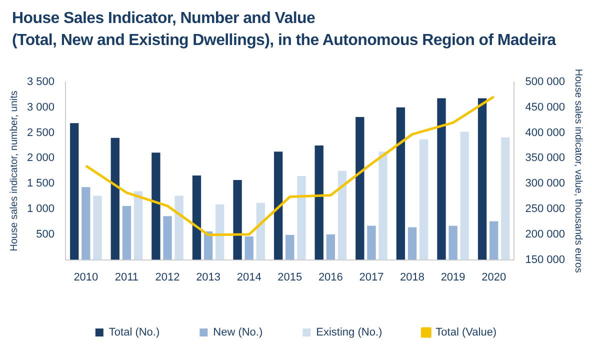 This screenshot has height=350, width=592. I want to click on y-tick-label: 1 000, so click(40, 209).